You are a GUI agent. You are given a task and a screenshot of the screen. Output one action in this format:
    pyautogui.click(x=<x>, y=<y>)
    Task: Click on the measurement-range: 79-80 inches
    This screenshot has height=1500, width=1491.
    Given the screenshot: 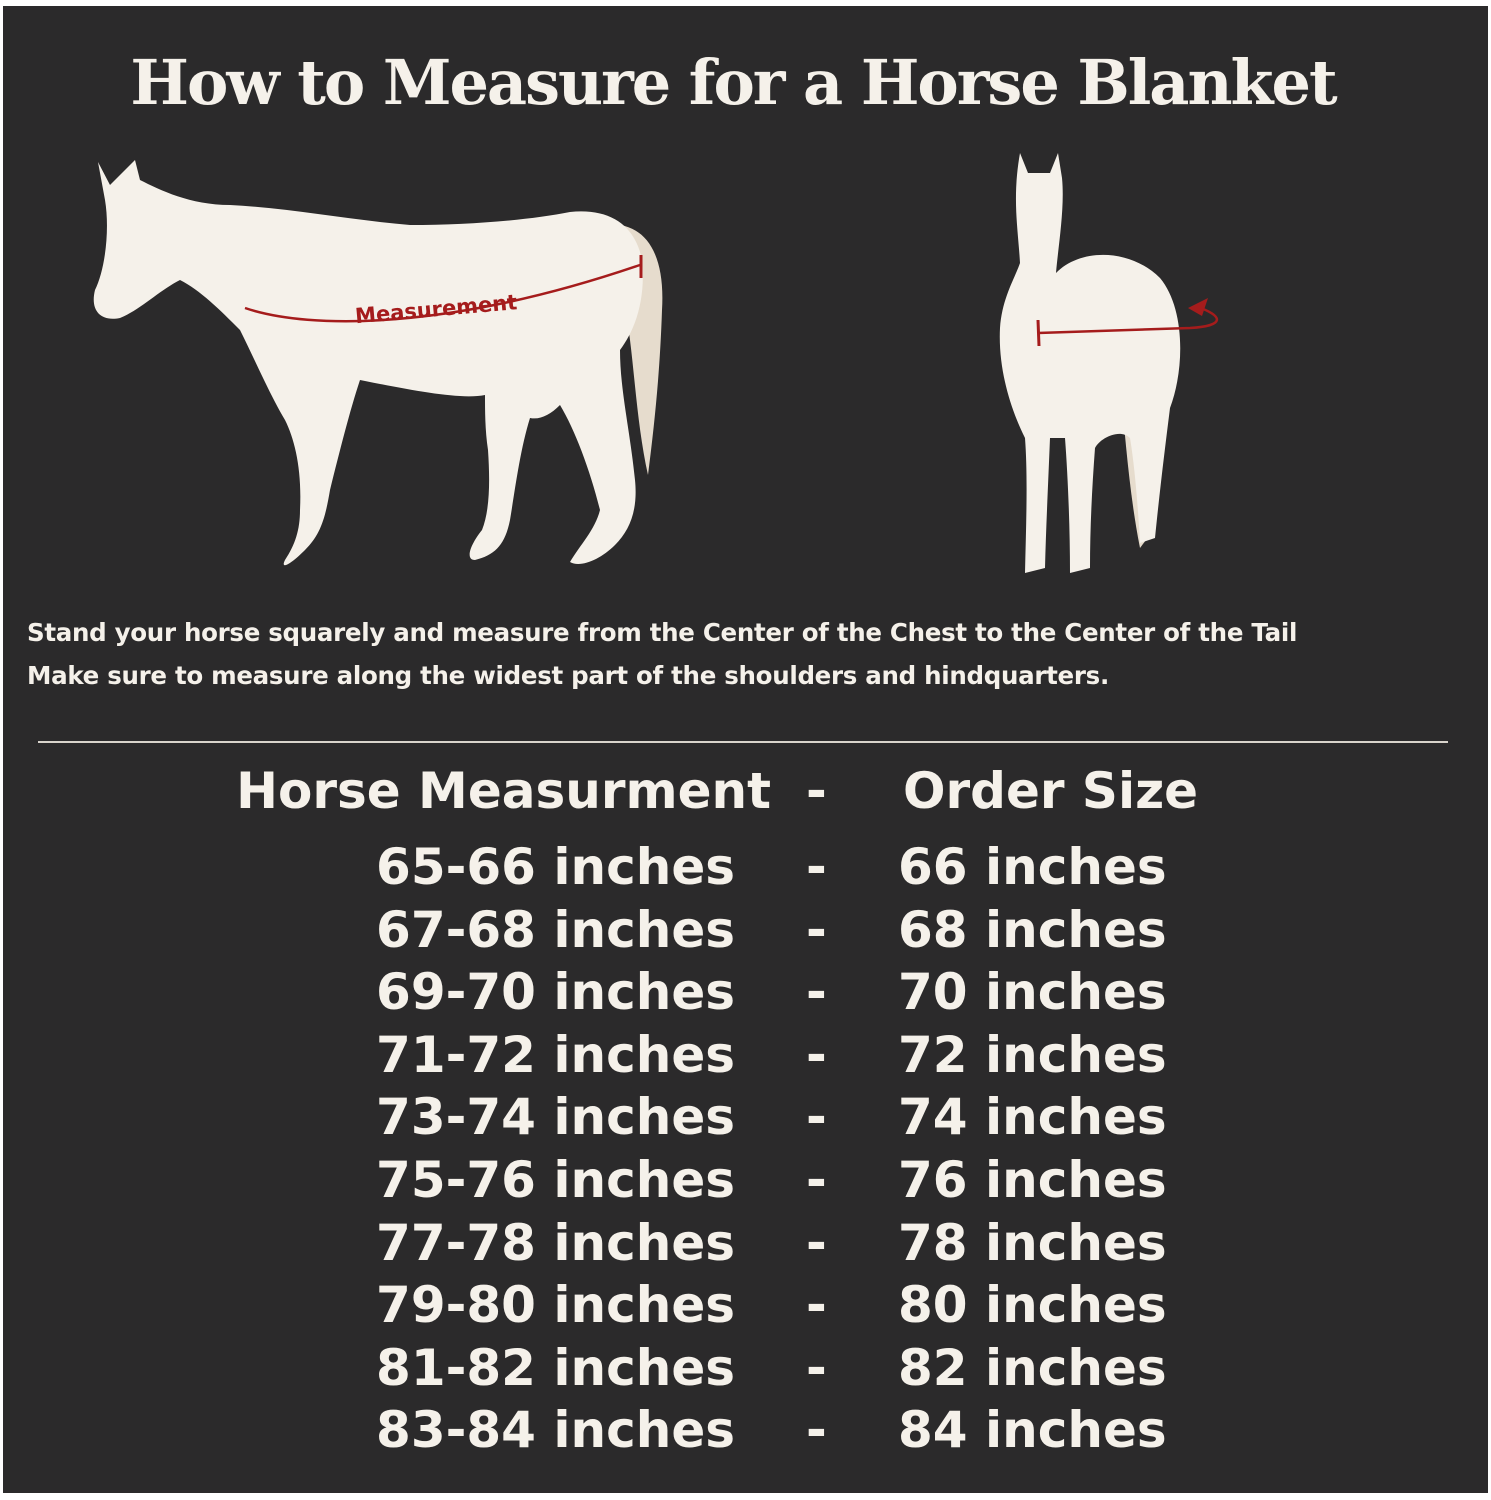 What is the action you would take?
    pyautogui.click(x=555, y=1305)
    